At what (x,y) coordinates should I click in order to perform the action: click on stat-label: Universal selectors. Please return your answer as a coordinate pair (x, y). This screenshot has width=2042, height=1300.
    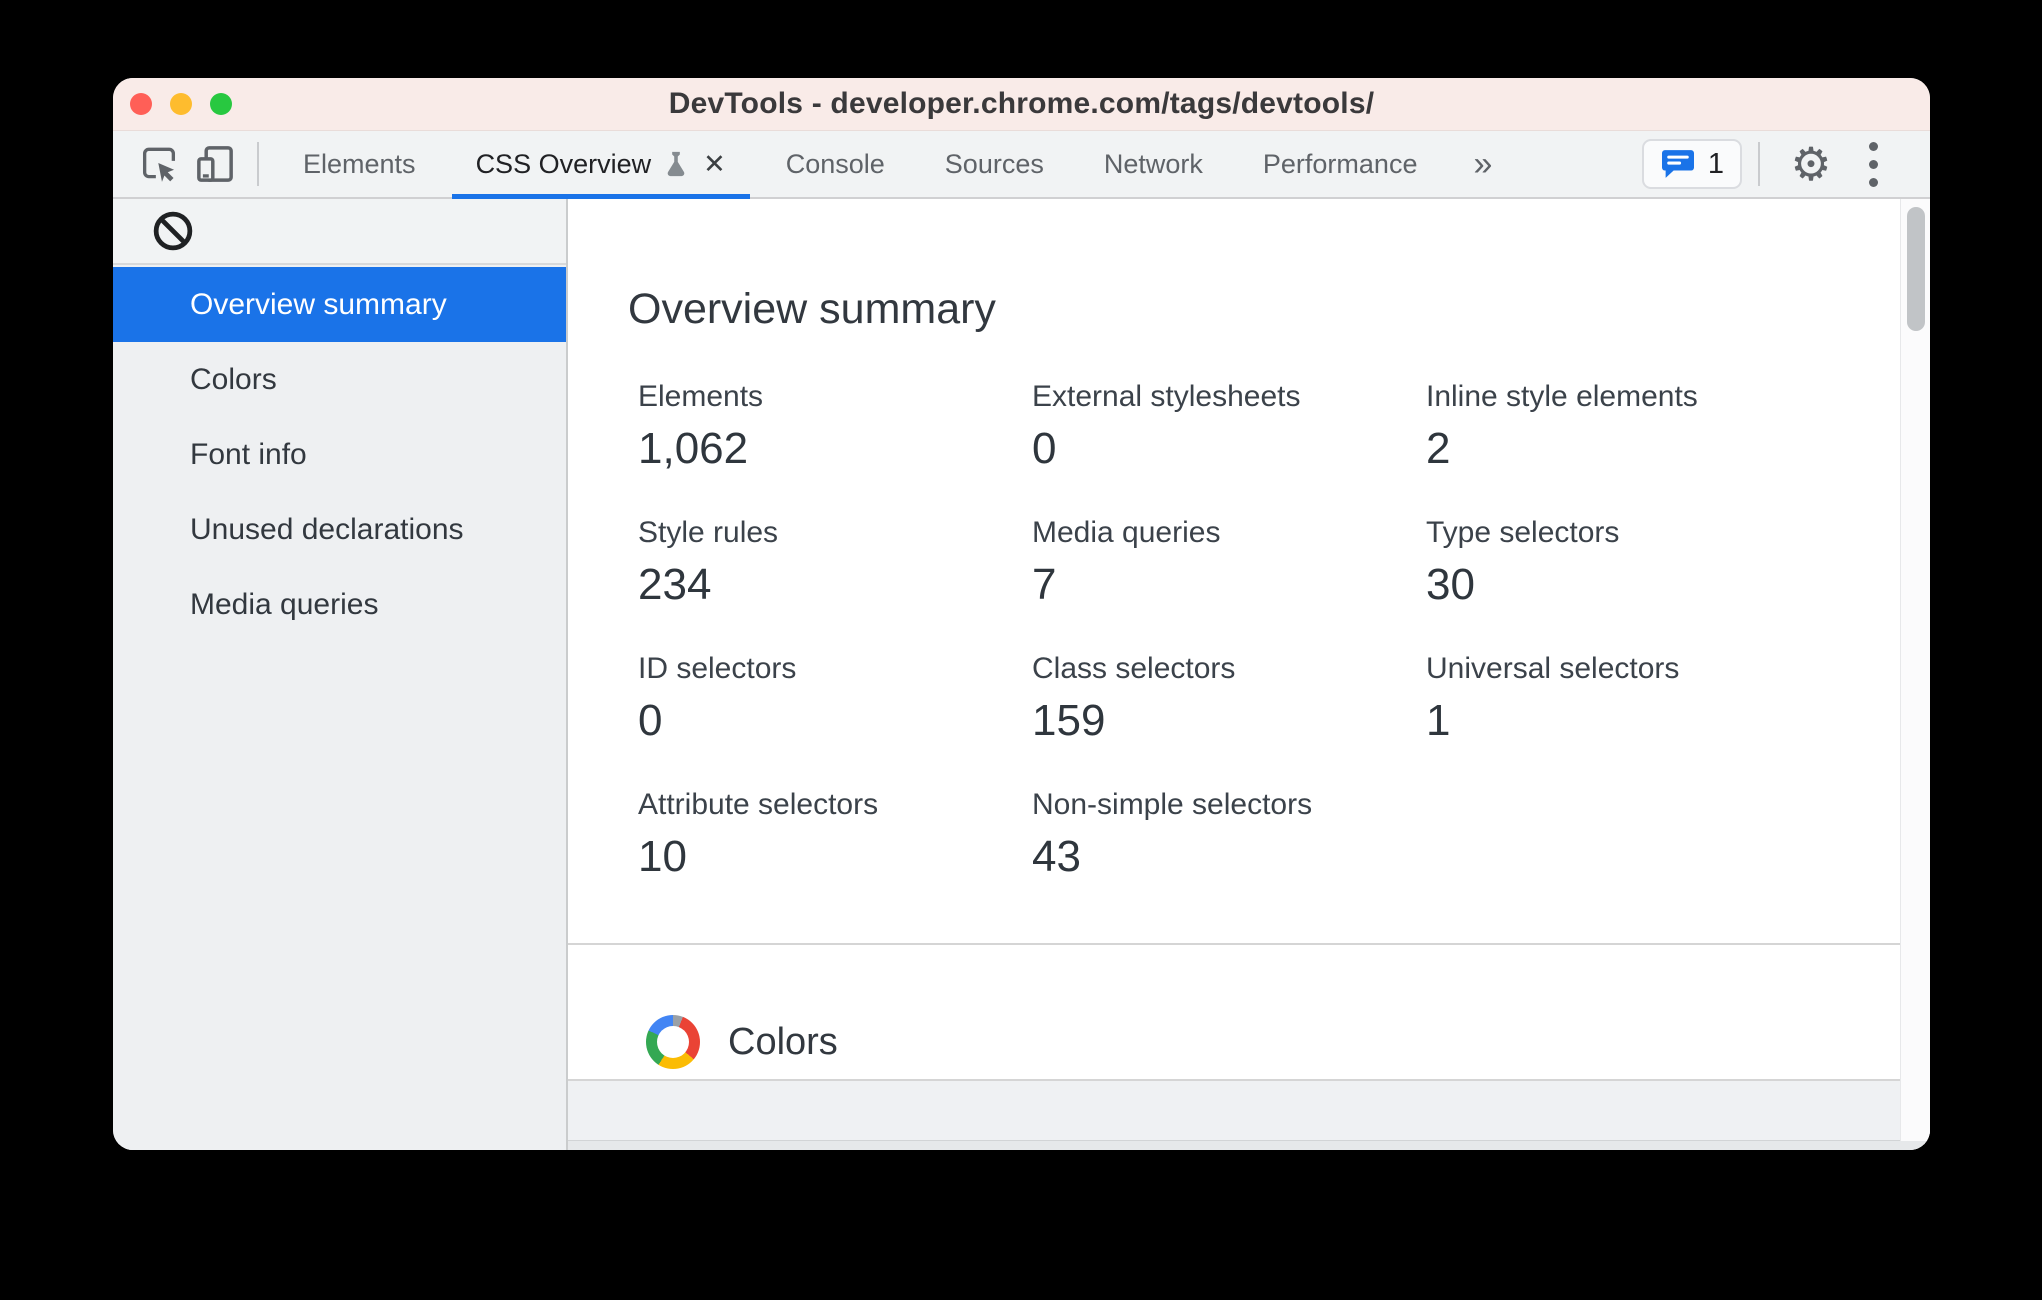
    Looking at the image, I should click on (1553, 668).